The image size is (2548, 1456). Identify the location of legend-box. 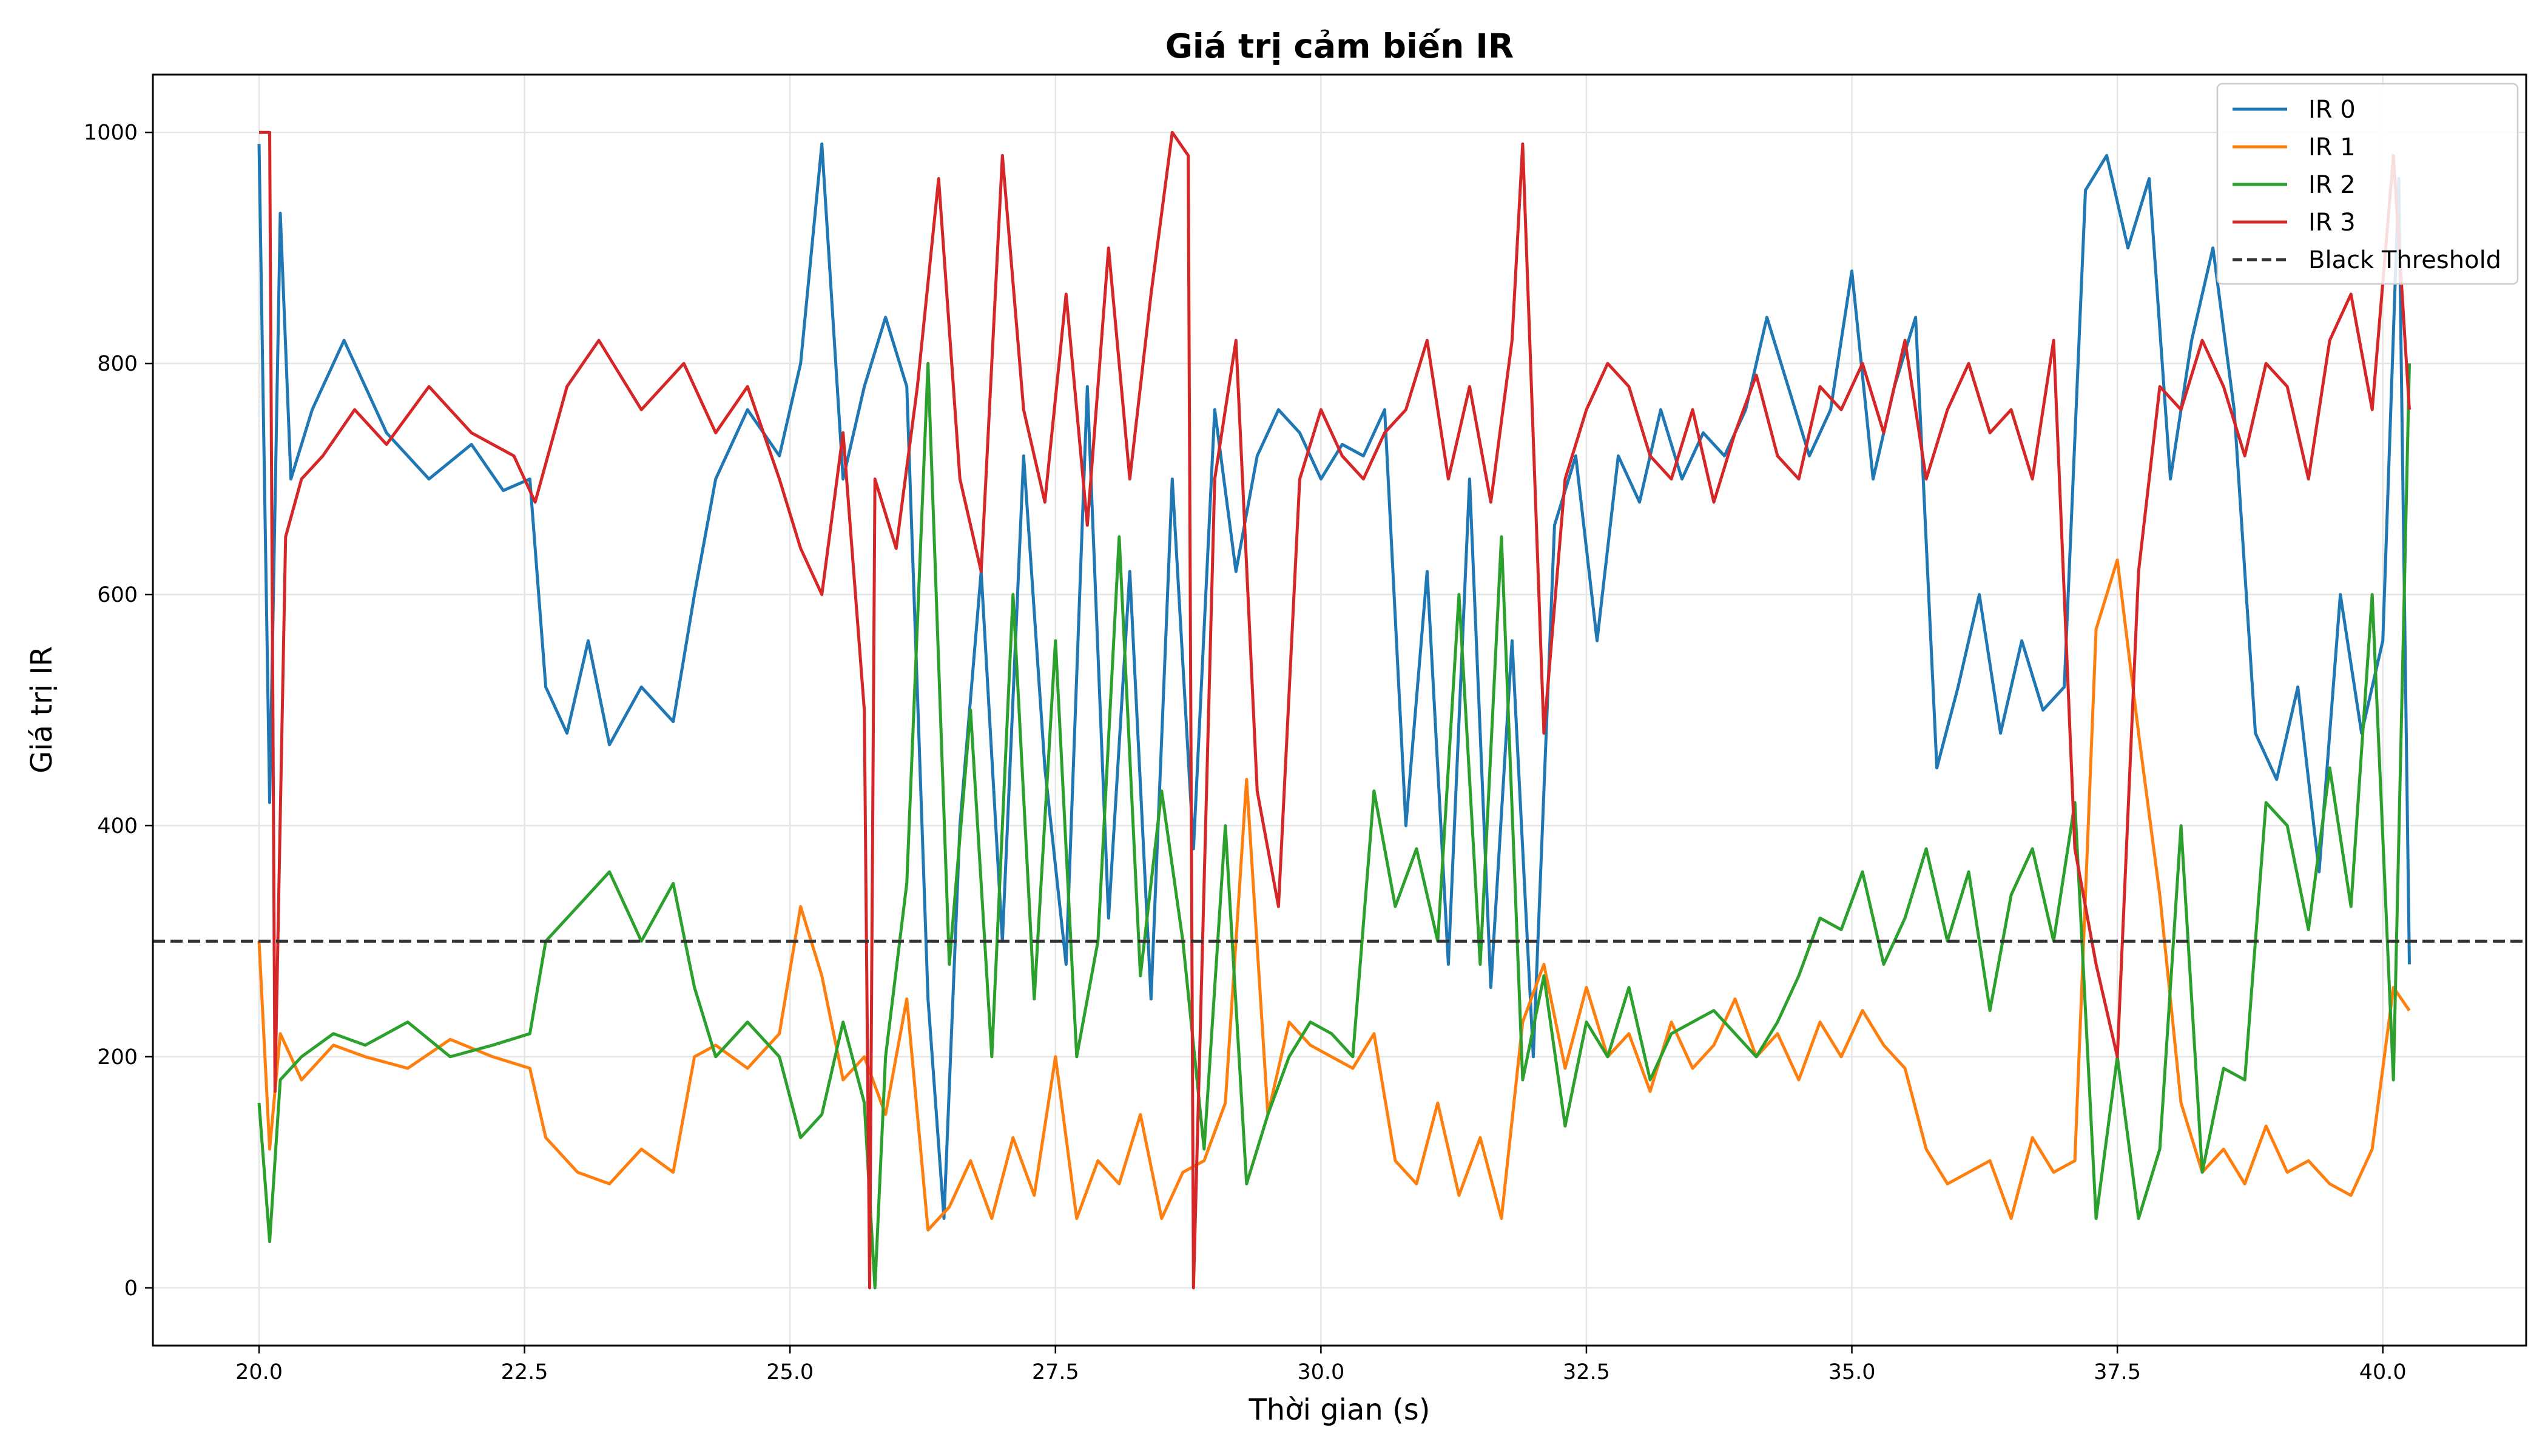
(2367, 184).